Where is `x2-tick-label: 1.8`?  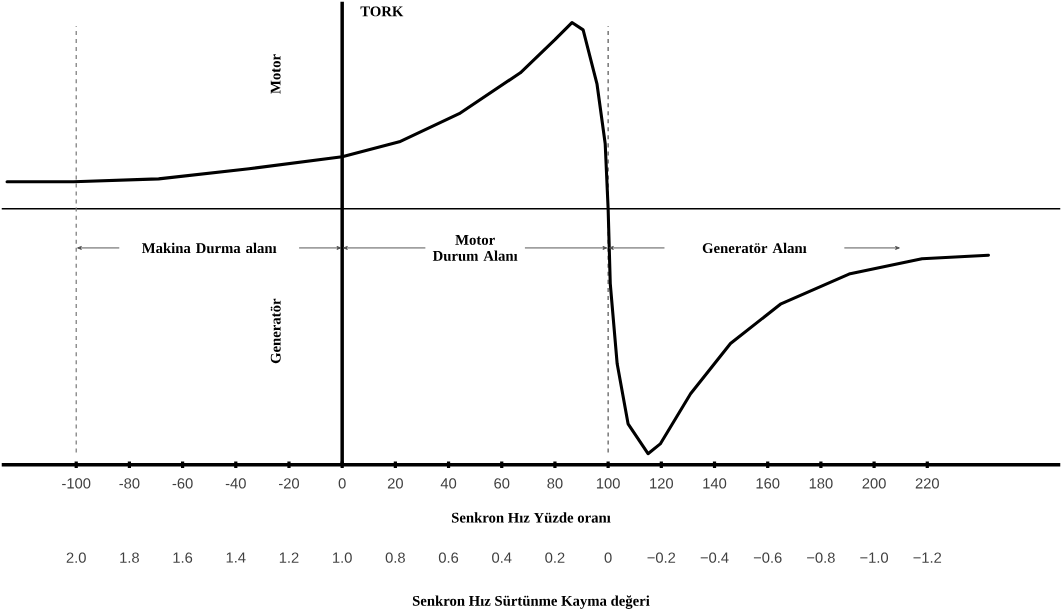 x2-tick-label: 1.8 is located at coordinates (129, 557).